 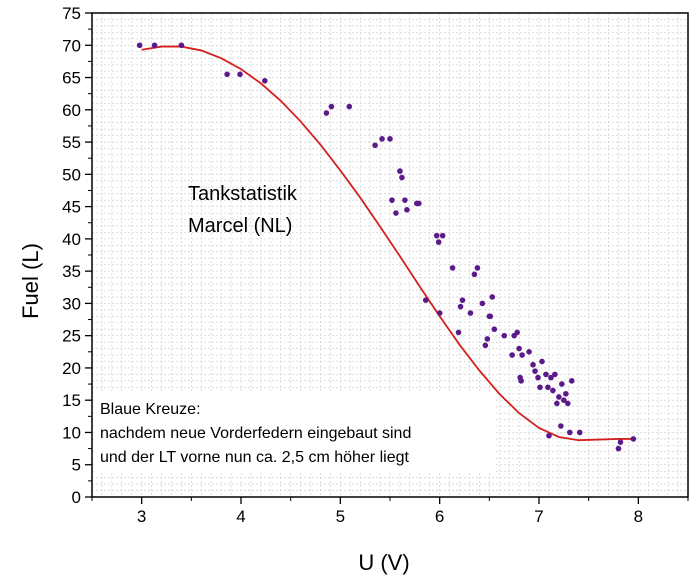 I want to click on y-tick-label: 0, so click(x=76, y=497).